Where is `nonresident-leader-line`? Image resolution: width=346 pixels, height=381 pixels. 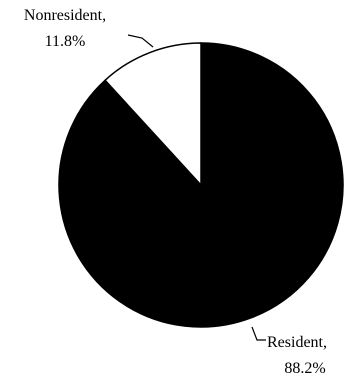 nonresident-leader-line is located at coordinates (140, 41).